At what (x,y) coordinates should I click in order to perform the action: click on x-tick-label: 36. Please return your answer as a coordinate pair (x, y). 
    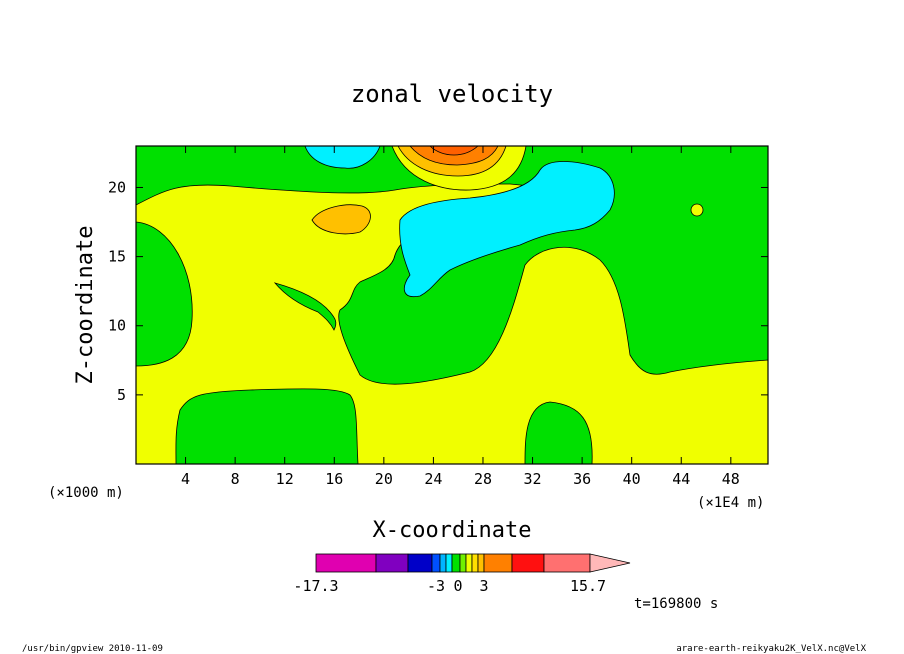
    Looking at the image, I should click on (582, 479).